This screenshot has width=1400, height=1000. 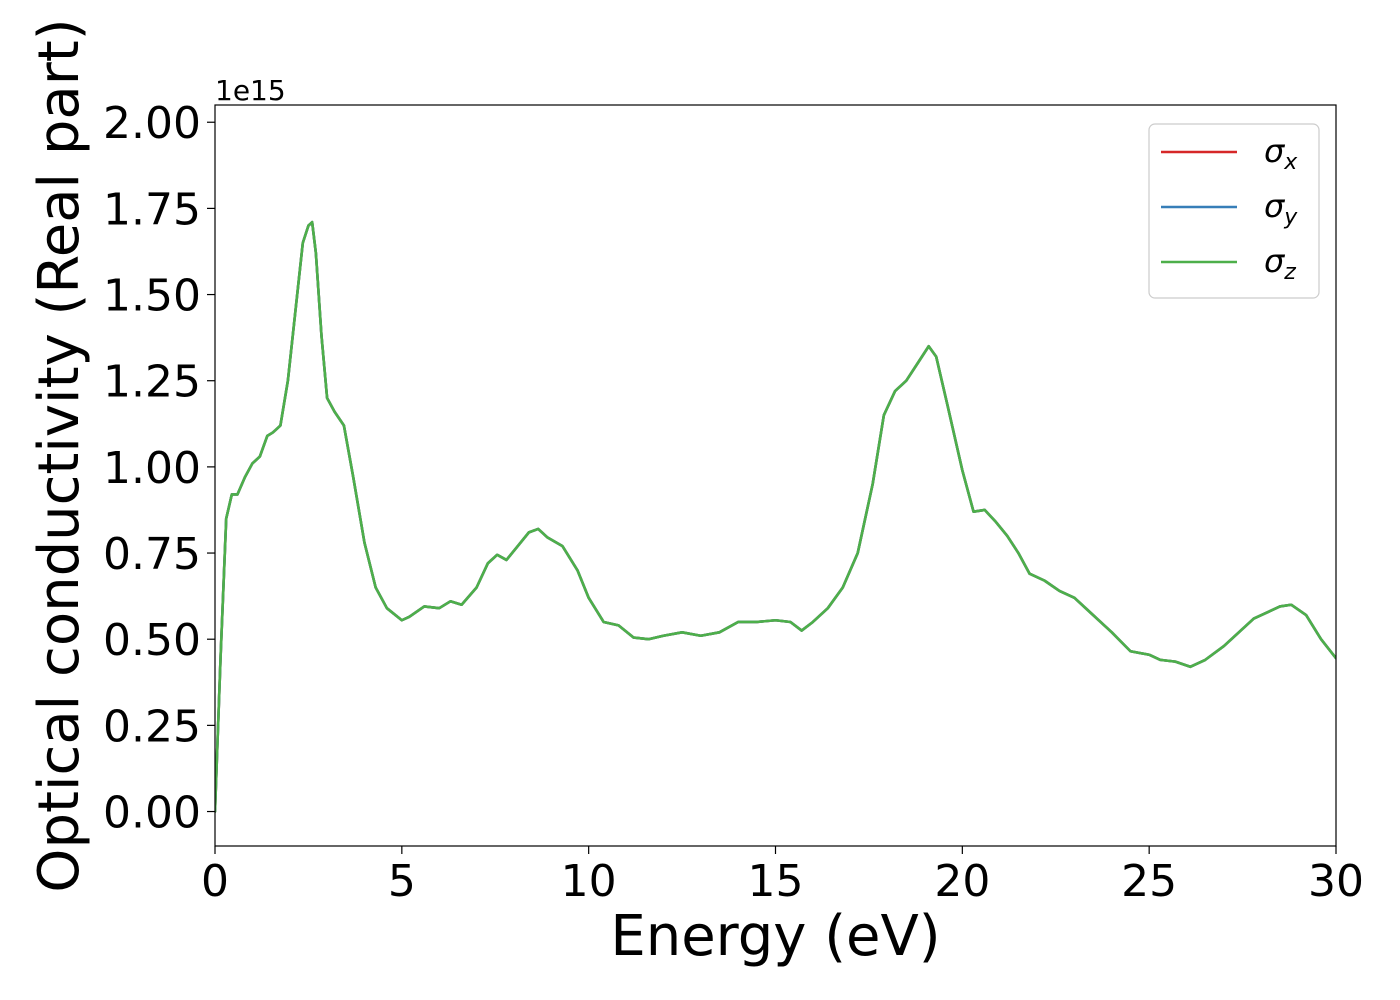 I want to click on legend-label-y: σy, so click(x=1281, y=208).